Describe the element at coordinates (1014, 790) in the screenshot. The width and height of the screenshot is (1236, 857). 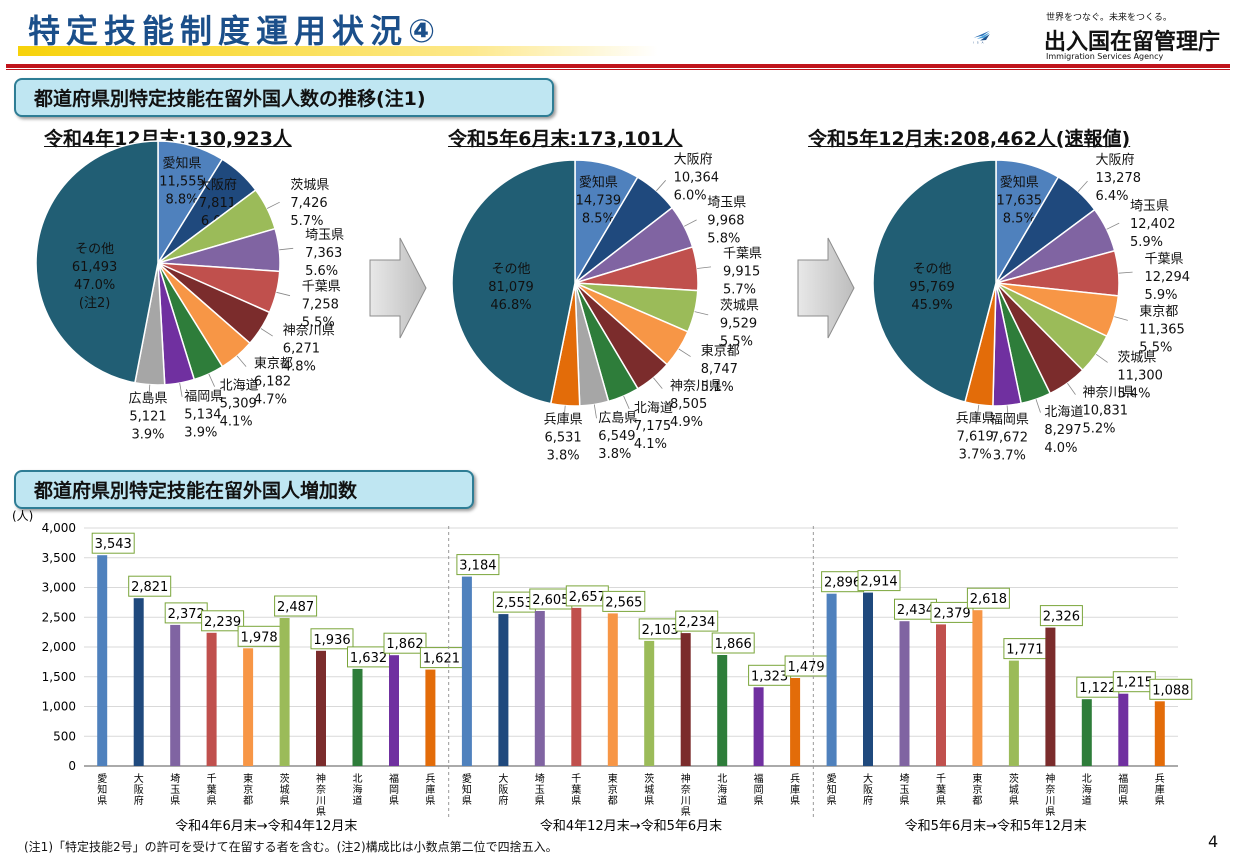
I see `category-char-g3-ibaraki: 城` at that location.